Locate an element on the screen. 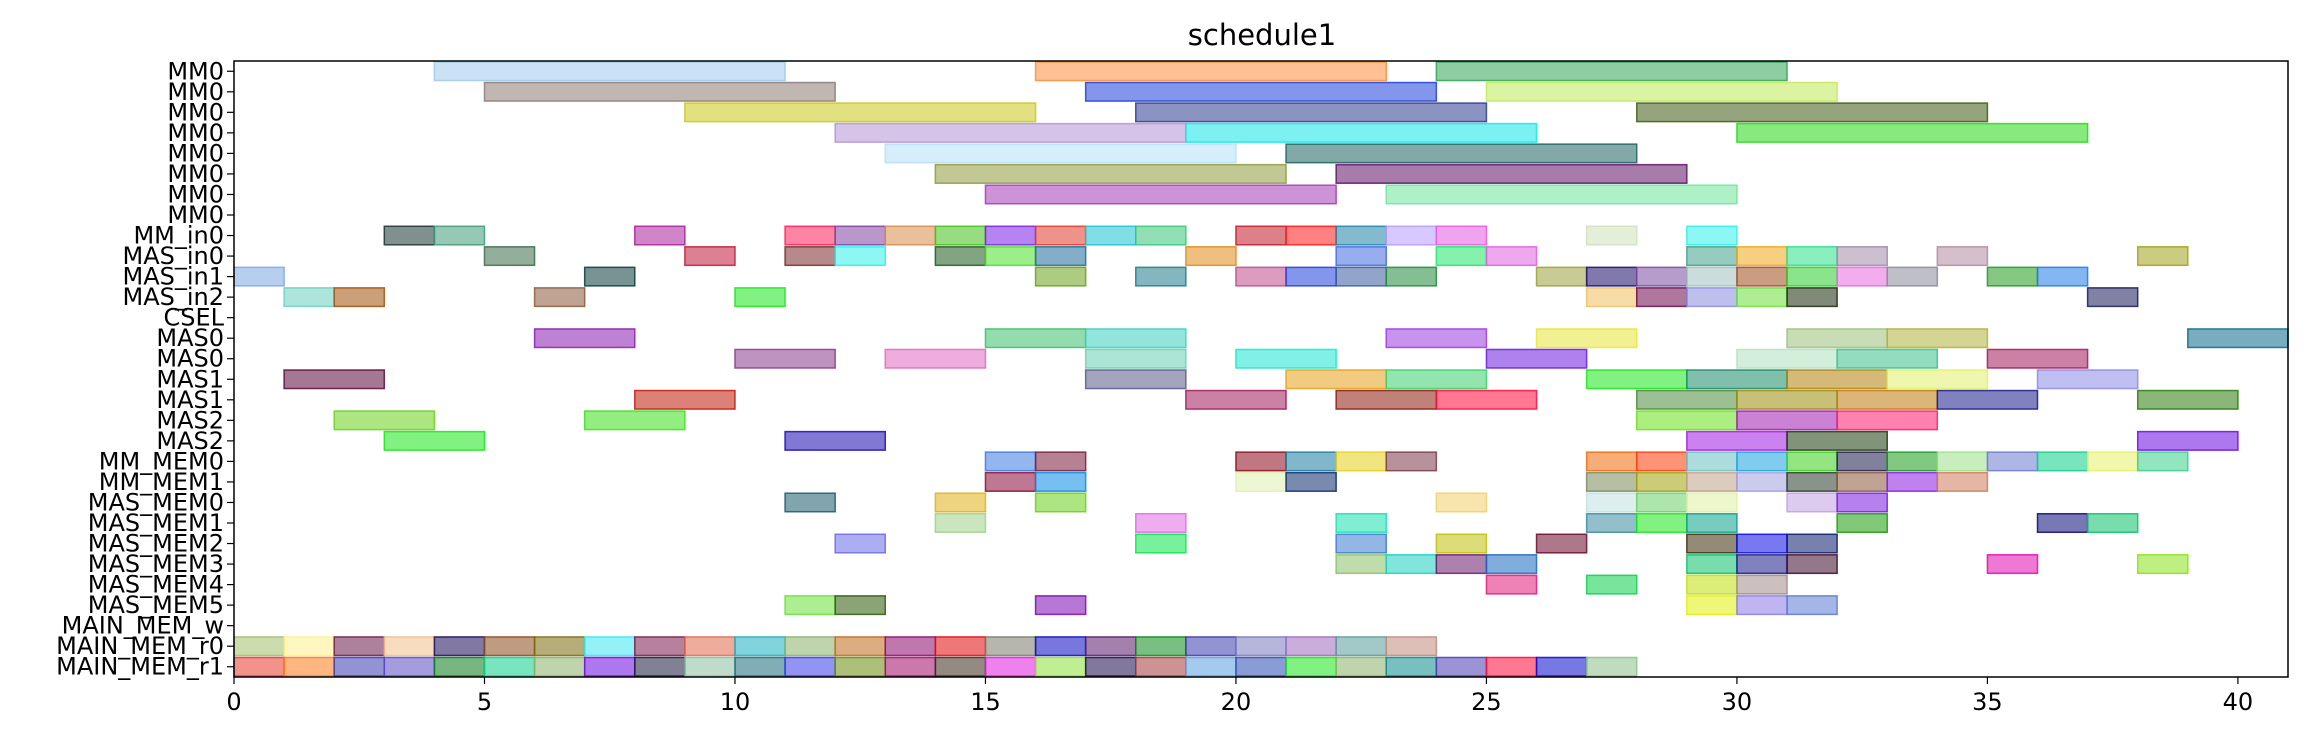 The image size is (2307, 746). y-tick-label-2: MM0 is located at coordinates (195, 112).